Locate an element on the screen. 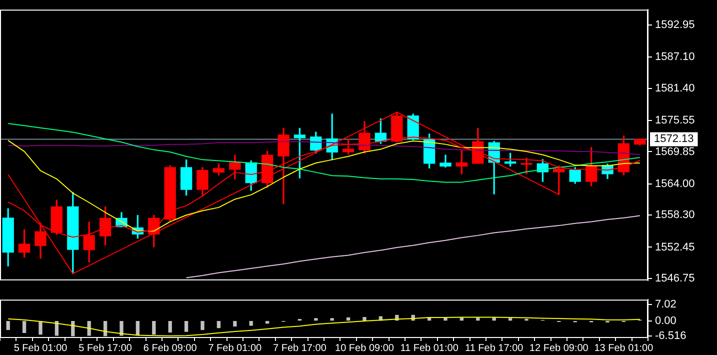 Image resolution: width=717 pixels, height=355 pixels. y-tick-label: 1546.75 is located at coordinates (675, 278).